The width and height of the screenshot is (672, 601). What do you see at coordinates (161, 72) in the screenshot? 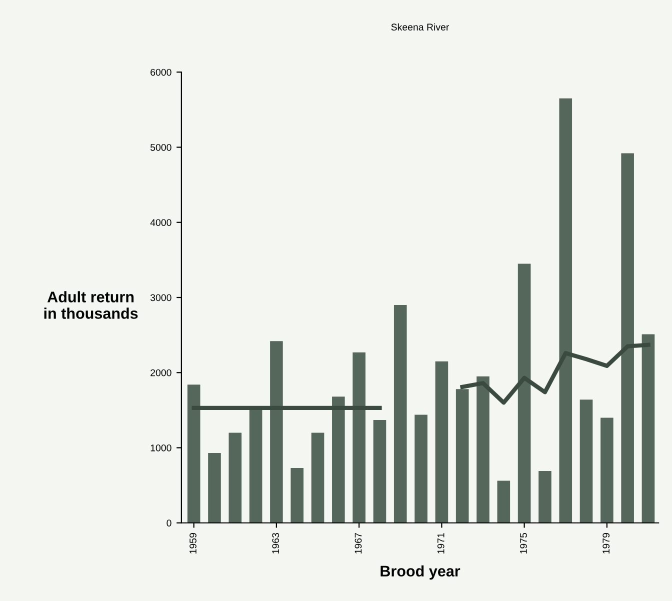
I see `y-tick-label: 6000` at bounding box center [161, 72].